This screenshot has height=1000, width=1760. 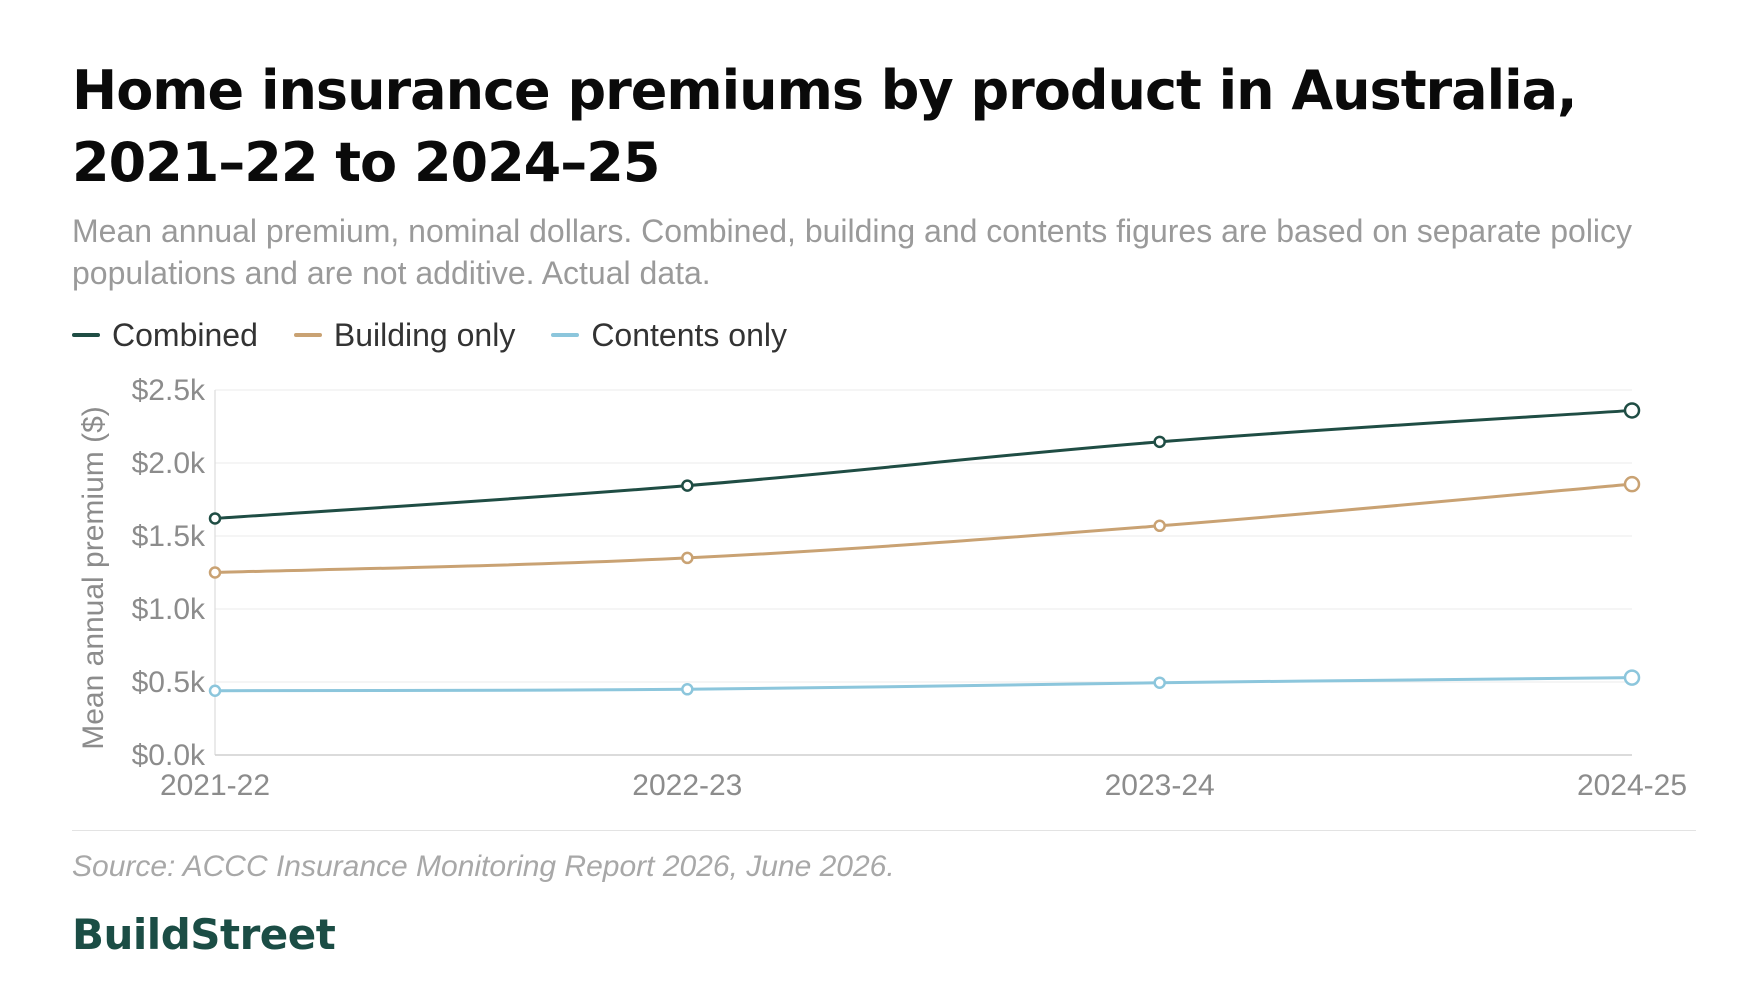 What do you see at coordinates (923, 528) in the screenshot?
I see `series-line-building-only` at bounding box center [923, 528].